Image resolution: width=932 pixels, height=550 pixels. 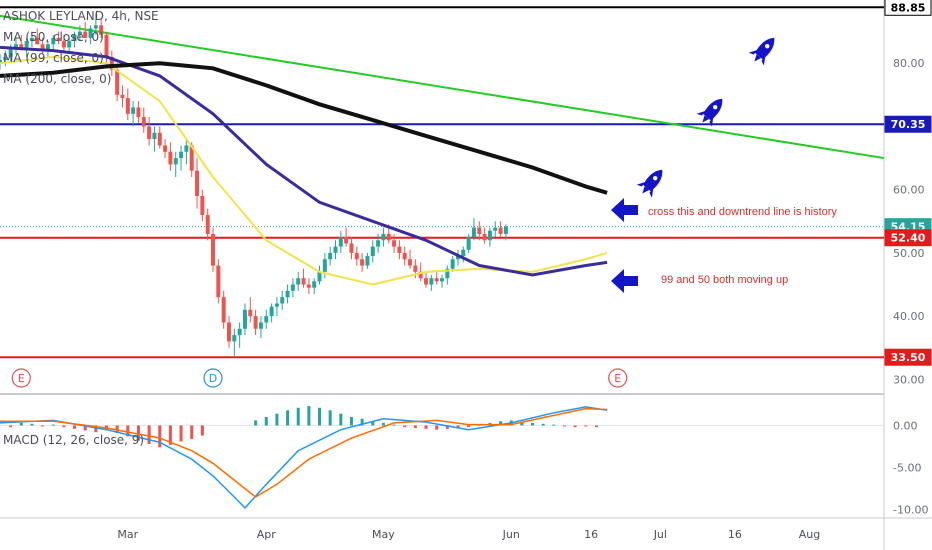 I want to click on symbol-title: ASHOK LEYLAND, 4h, NSE, so click(x=81, y=16).